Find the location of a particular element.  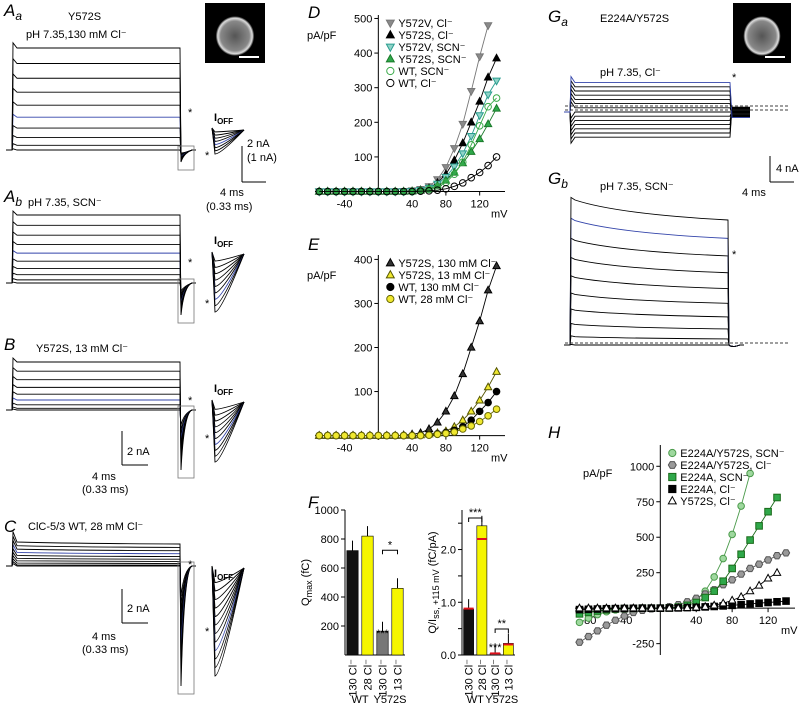

y-tick-label: 2.0 is located at coordinates (448, 551).